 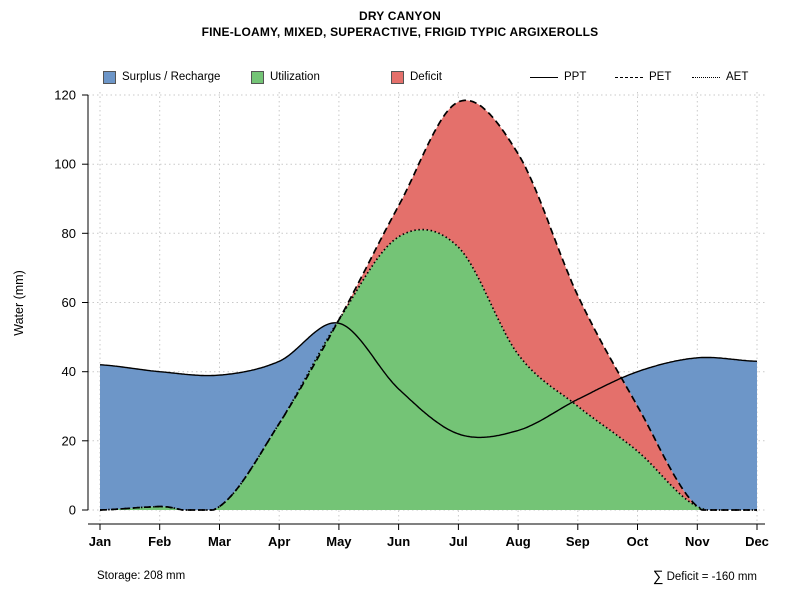 I want to click on legend-item-deficit: Deficit, so click(x=416, y=77).